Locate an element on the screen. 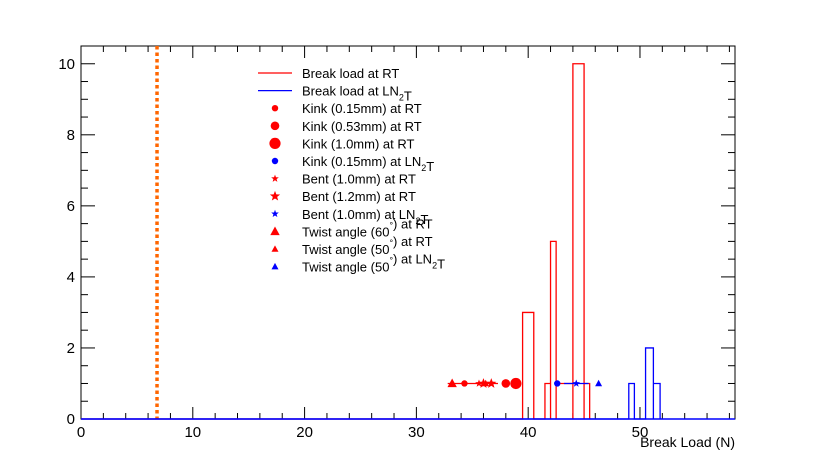  y-tick-label: 10 is located at coordinates (66, 64).